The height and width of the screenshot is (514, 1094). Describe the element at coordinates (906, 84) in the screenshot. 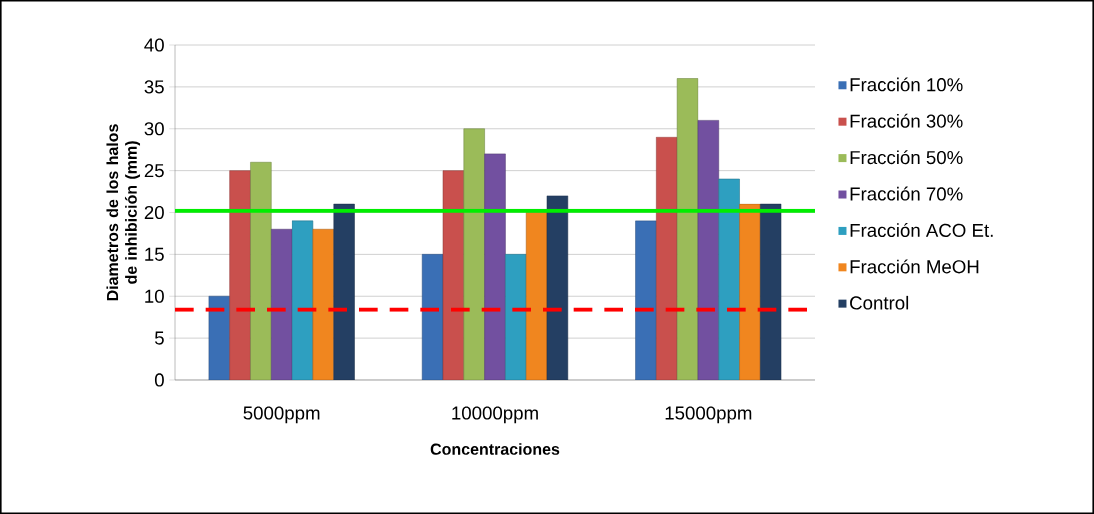

I see `legend-label: Fracción 10%` at that location.